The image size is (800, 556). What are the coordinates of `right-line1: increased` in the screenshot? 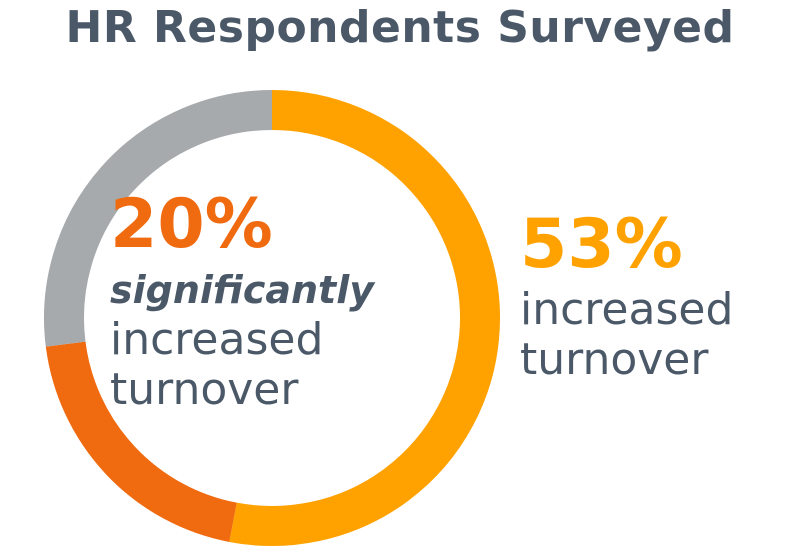 It's located at (627, 309).